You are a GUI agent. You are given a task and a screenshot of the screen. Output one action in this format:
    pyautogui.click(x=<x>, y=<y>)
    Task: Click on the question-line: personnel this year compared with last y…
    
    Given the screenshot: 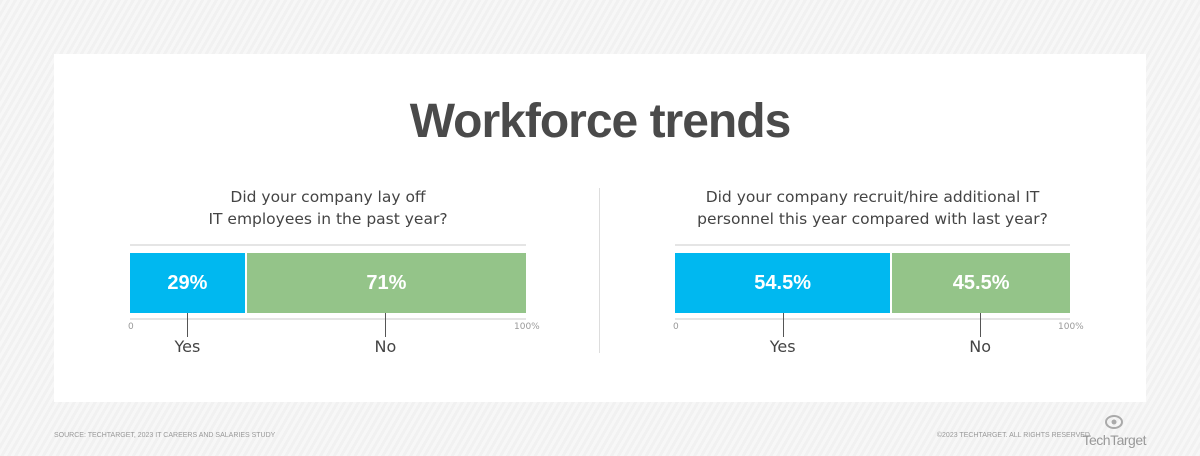 What is the action you would take?
    pyautogui.click(x=872, y=219)
    